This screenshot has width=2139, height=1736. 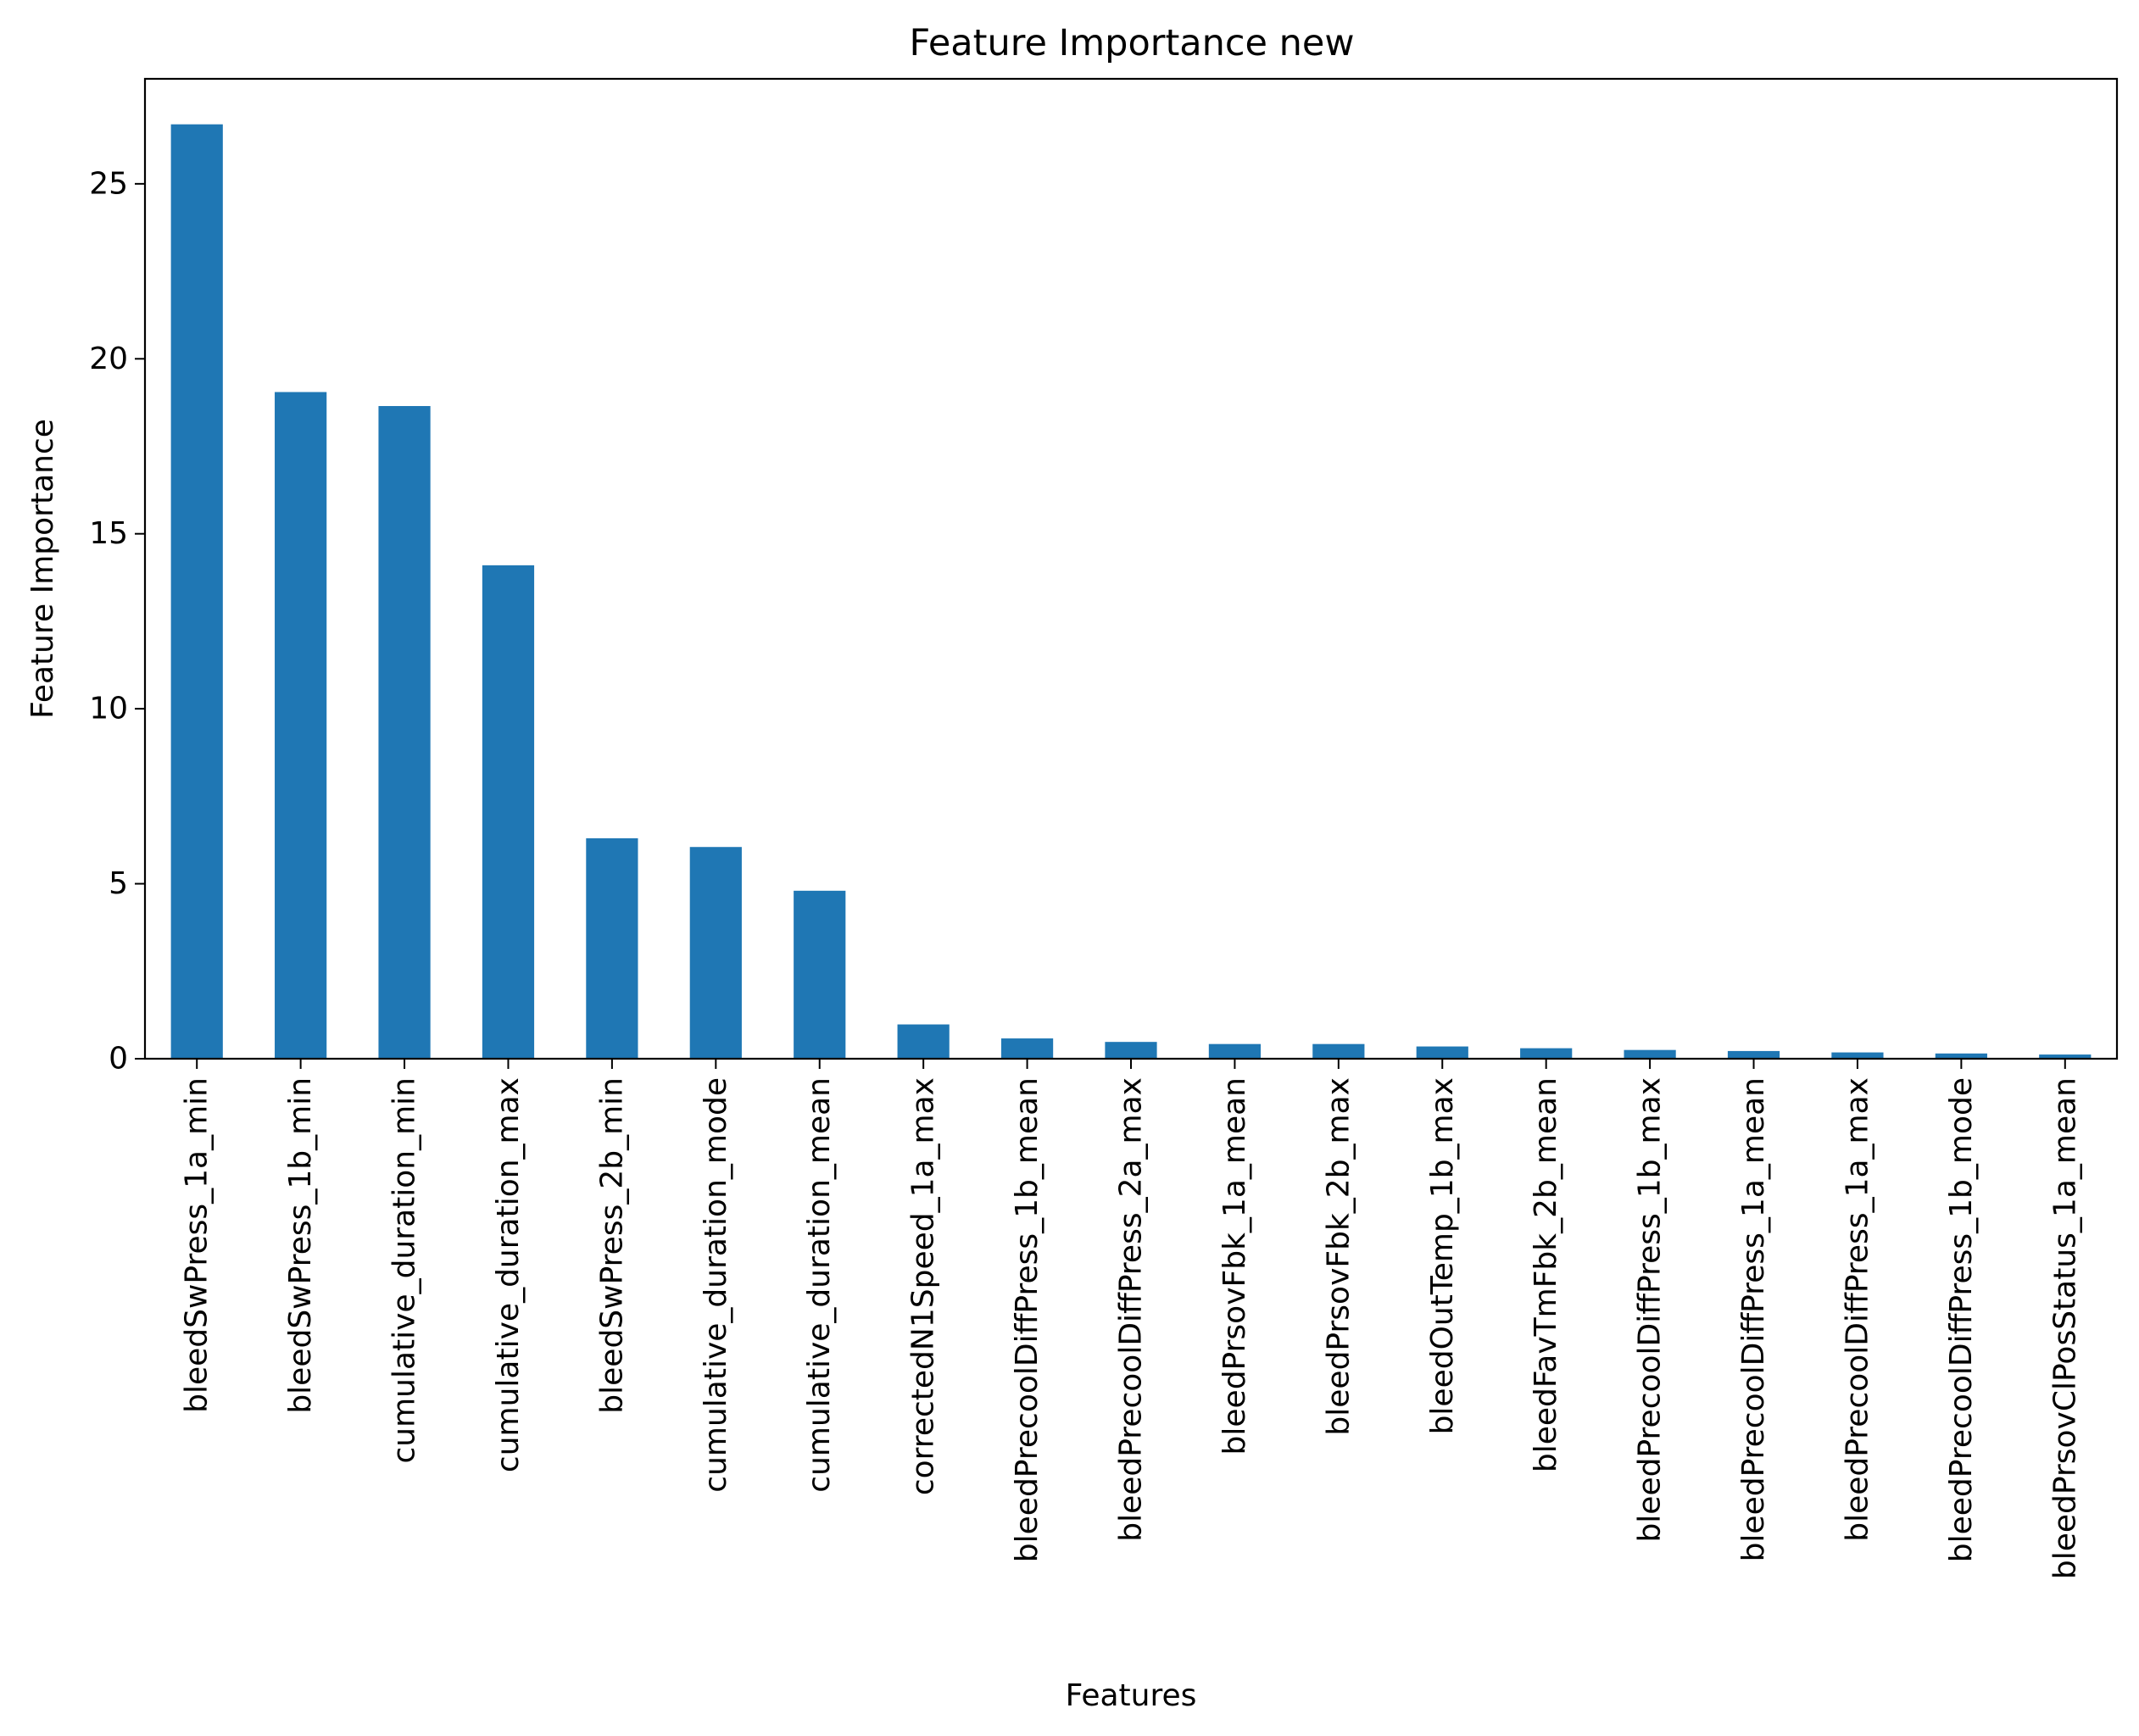 I want to click on x-tick-label: bleedFavTmFbk_2b_mean, so click(x=1546, y=1274).